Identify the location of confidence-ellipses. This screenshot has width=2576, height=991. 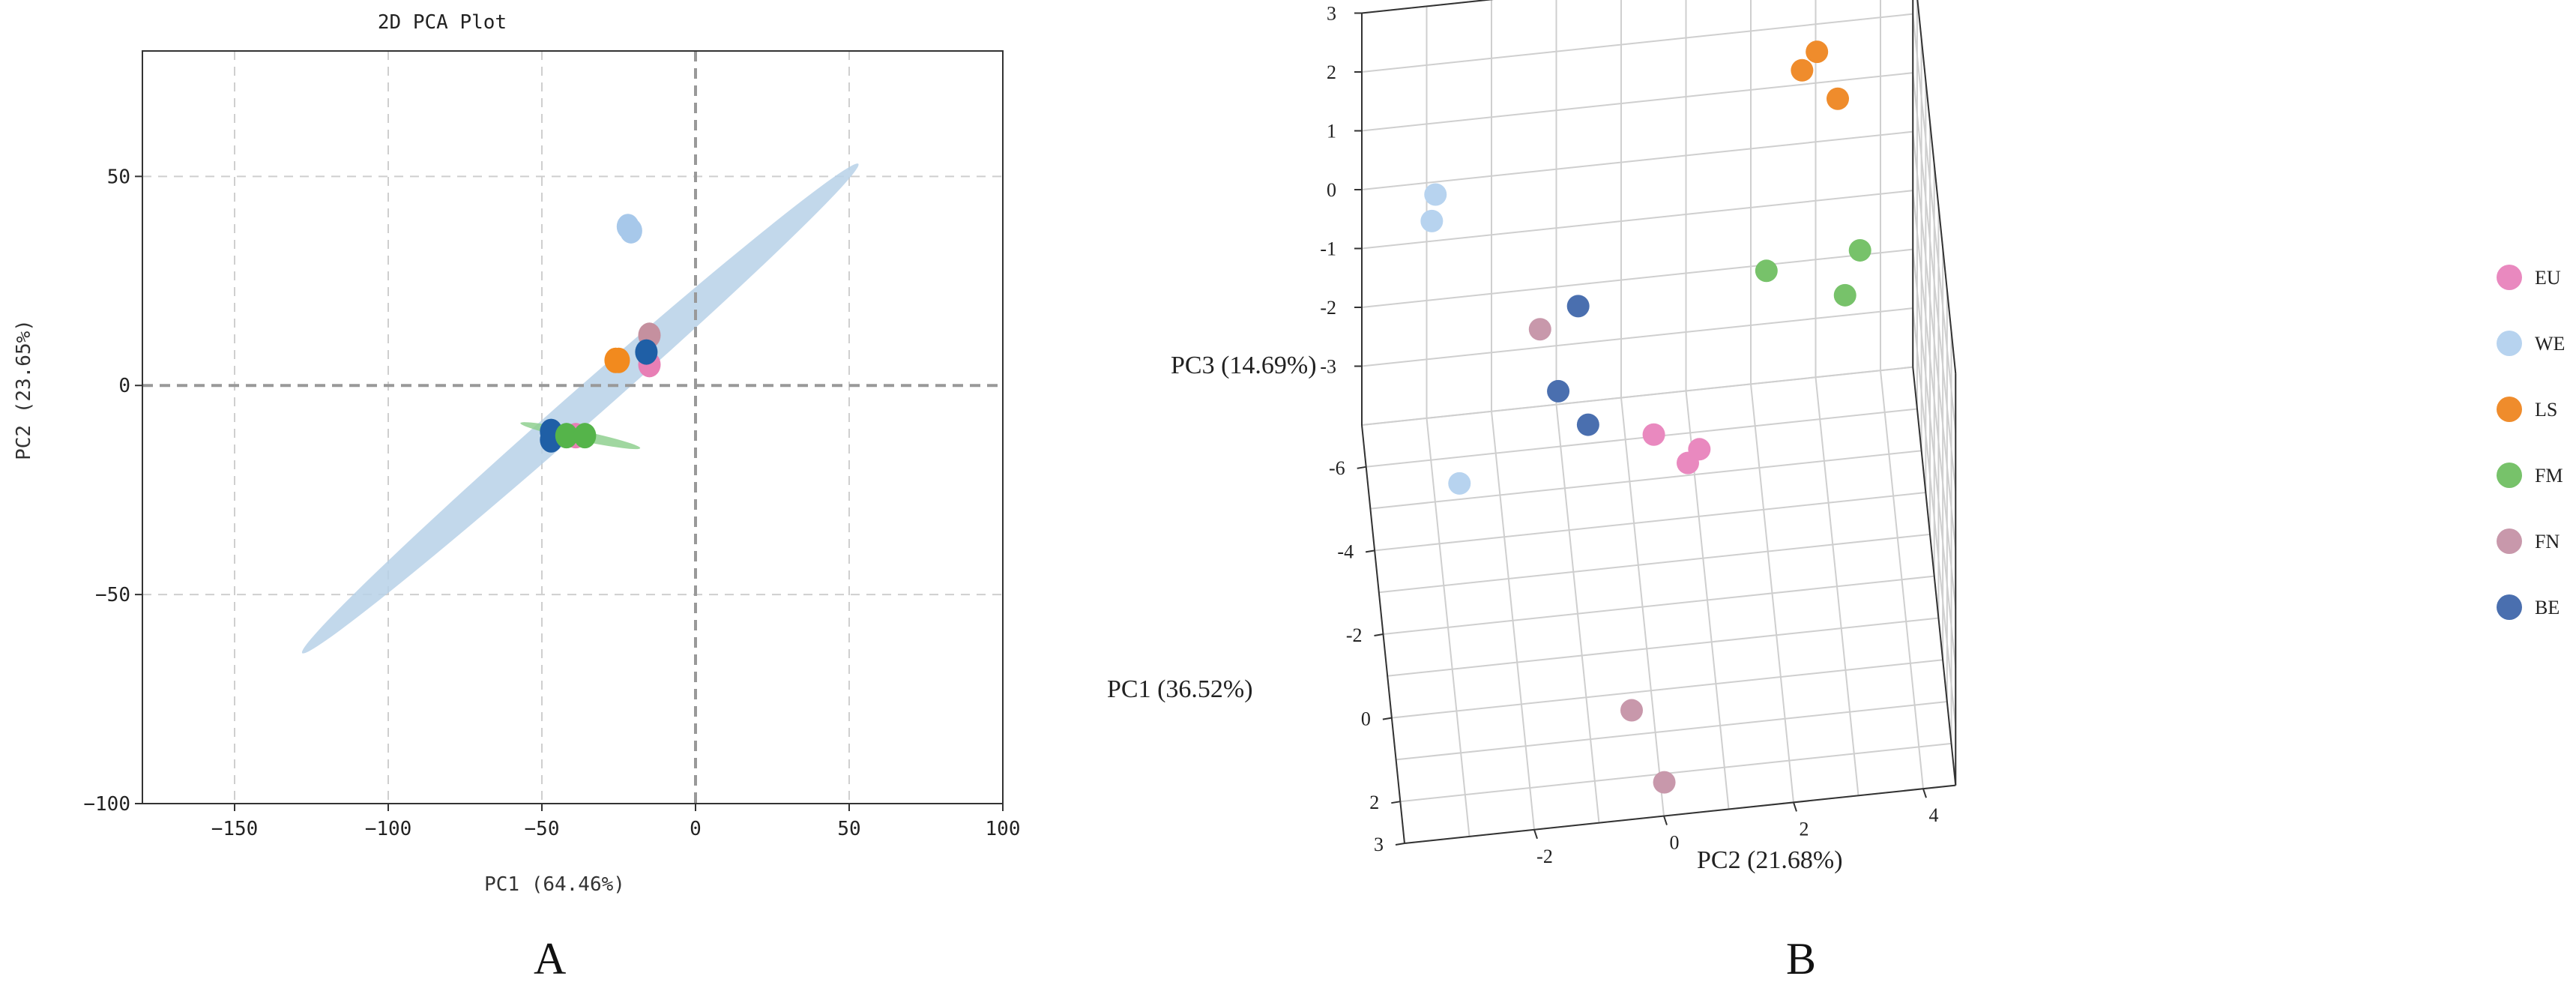
(580, 408).